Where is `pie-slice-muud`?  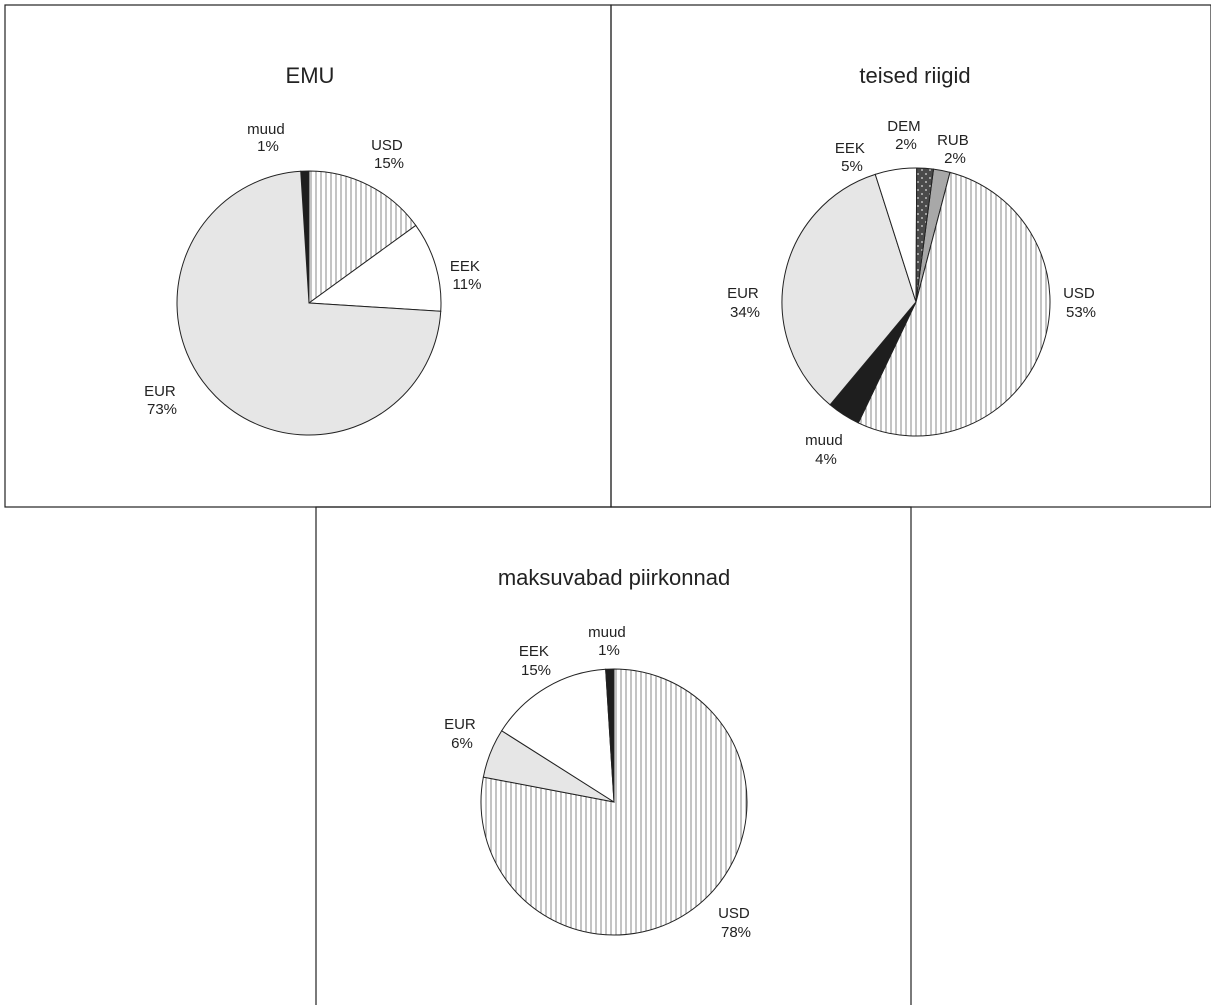 pie-slice-muud is located at coordinates (610, 735).